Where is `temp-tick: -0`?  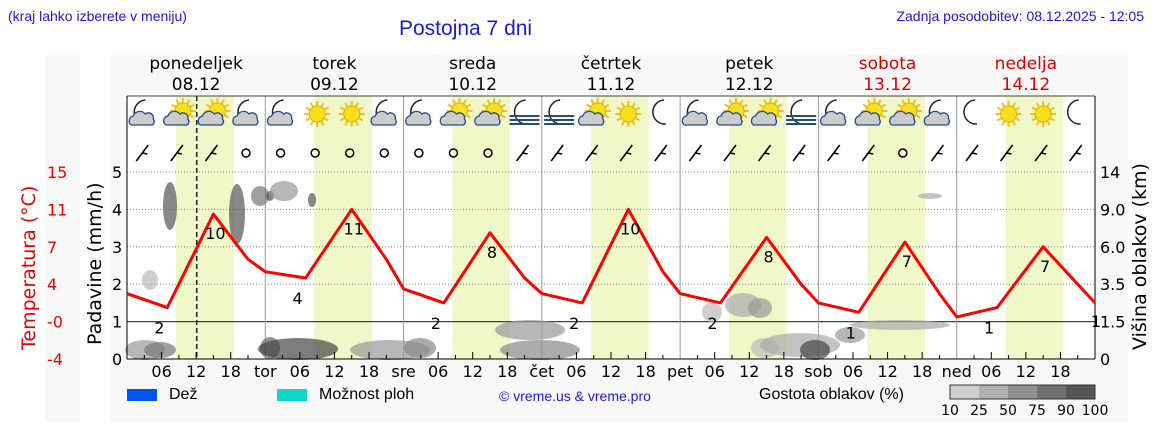 temp-tick: -0 is located at coordinates (55, 322).